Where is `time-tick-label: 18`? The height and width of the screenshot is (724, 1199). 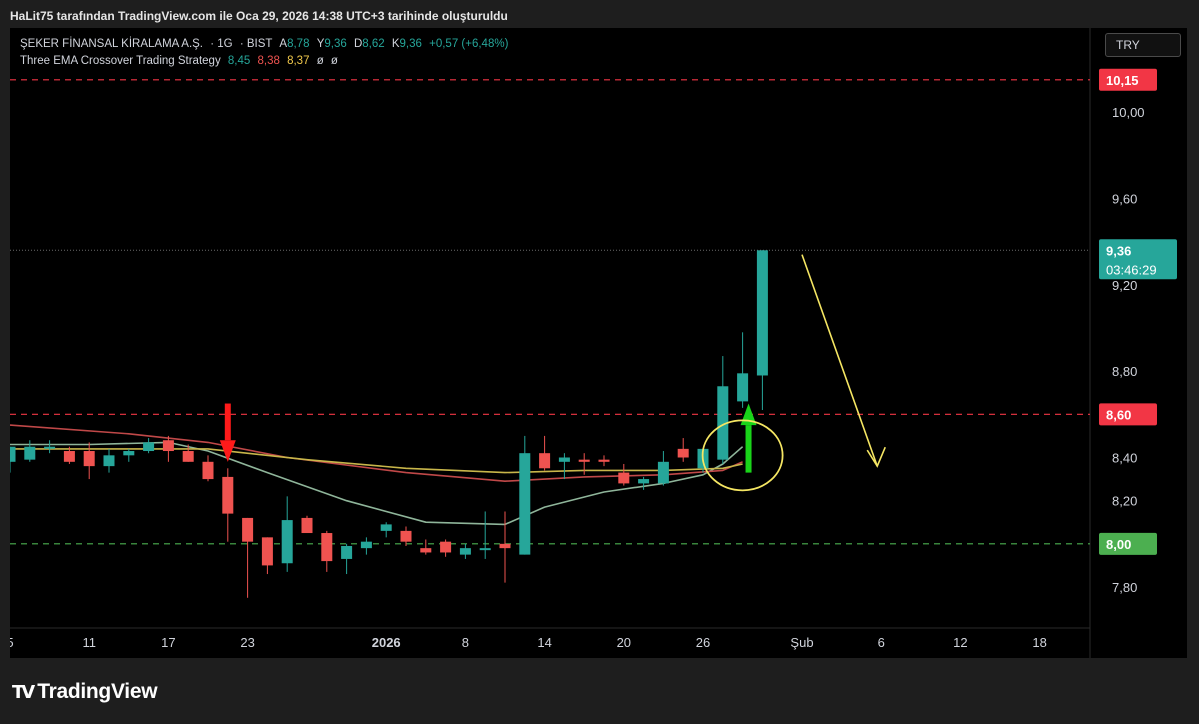
time-tick-label: 18 is located at coordinates (1039, 642).